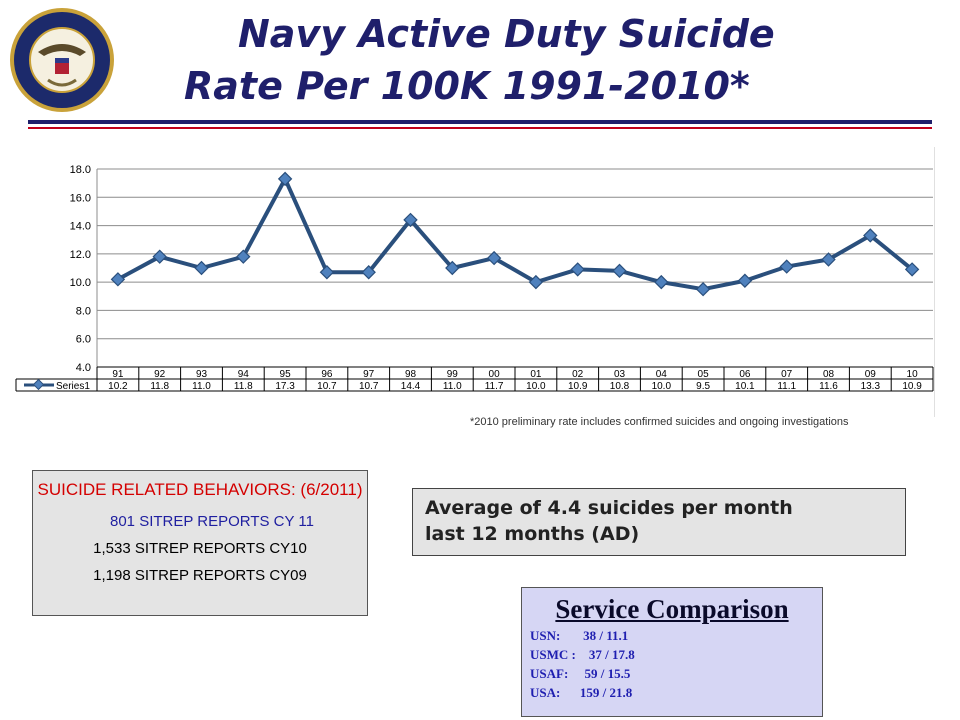 The height and width of the screenshot is (720, 960). Describe the element at coordinates (200, 489) in the screenshot. I see `behaviors-heading: SUICIDE RELATED BEHAVIORS: (6/2011)` at that location.